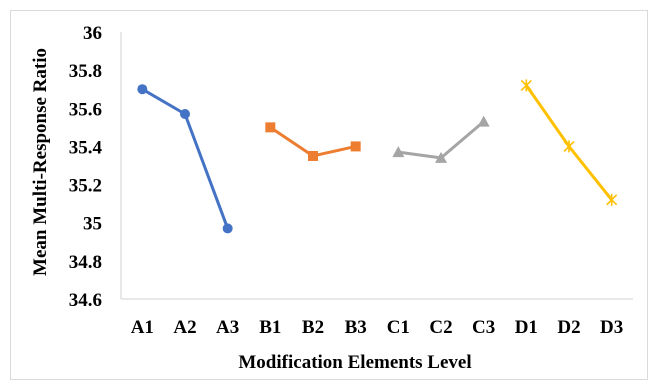  I want to click on y-tick-label: 35.6, so click(85, 109).